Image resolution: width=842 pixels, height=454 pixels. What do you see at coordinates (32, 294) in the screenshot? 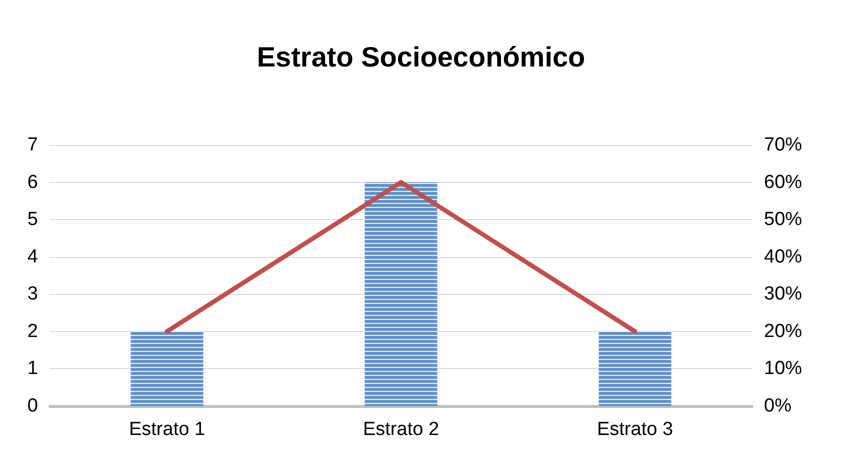
I see `y-tick-label: 3` at bounding box center [32, 294].